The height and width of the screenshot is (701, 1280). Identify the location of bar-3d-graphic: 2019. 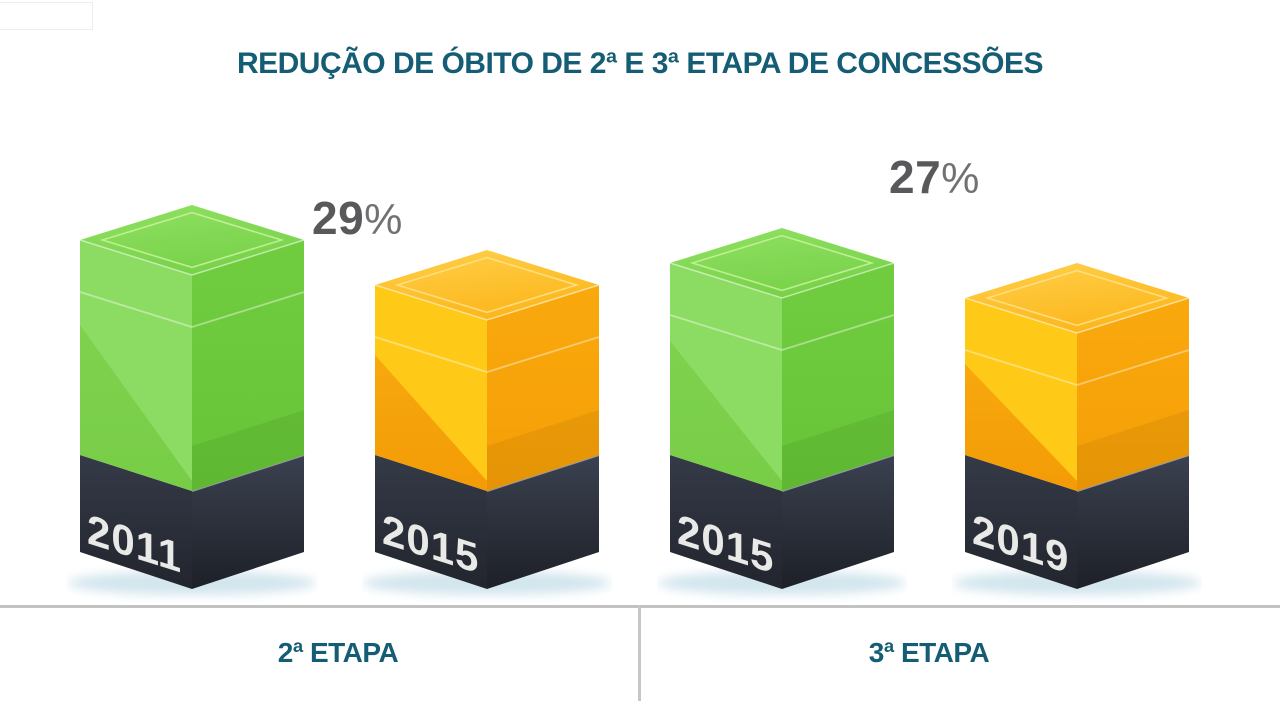
(1077, 429).